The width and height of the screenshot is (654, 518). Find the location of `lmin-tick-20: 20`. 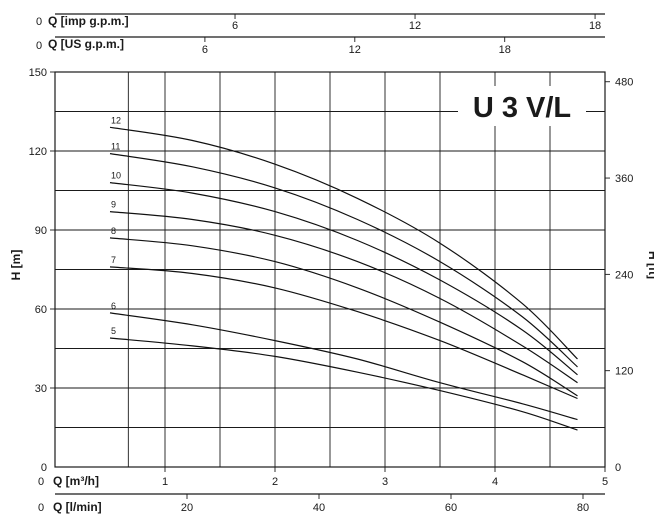

lmin-tick-20: 20 is located at coordinates (187, 508).